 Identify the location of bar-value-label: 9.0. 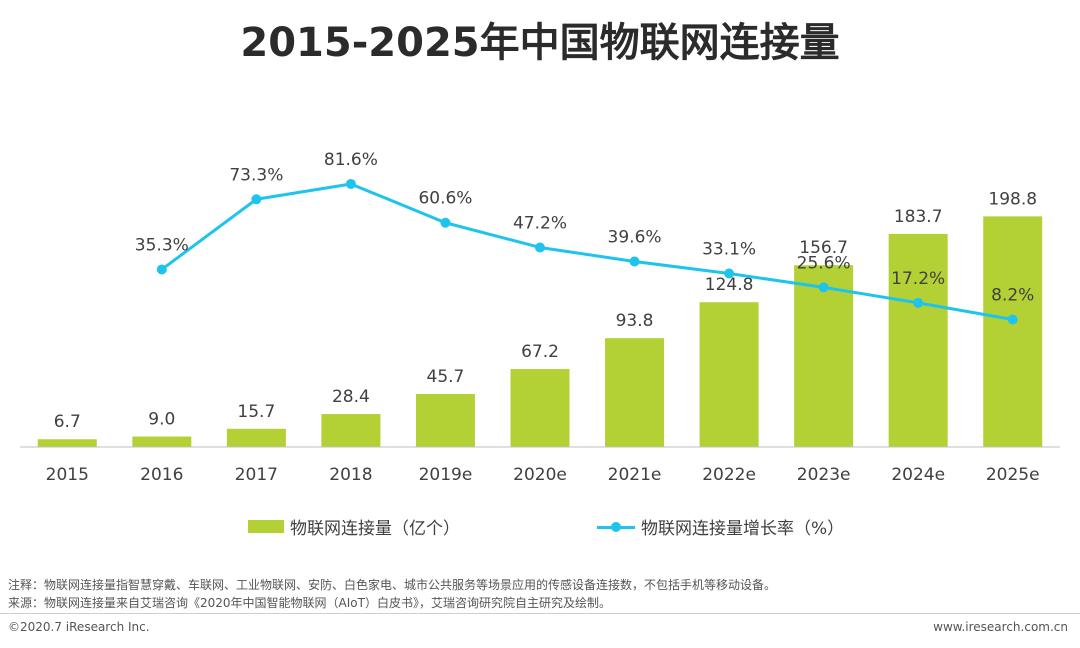
(161, 420).